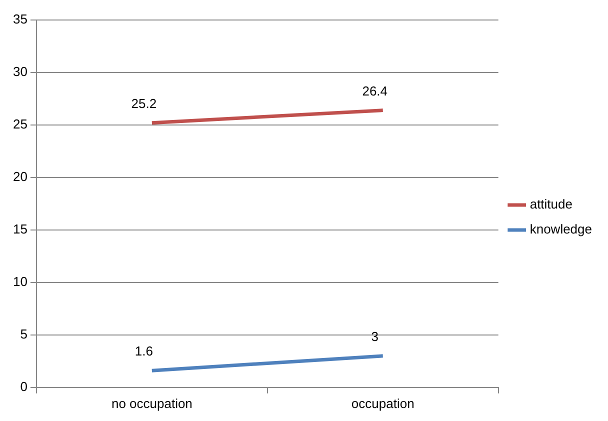 The image size is (608, 421). Describe the element at coordinates (561, 229) in the screenshot. I see `legend-label: knowledge` at that location.